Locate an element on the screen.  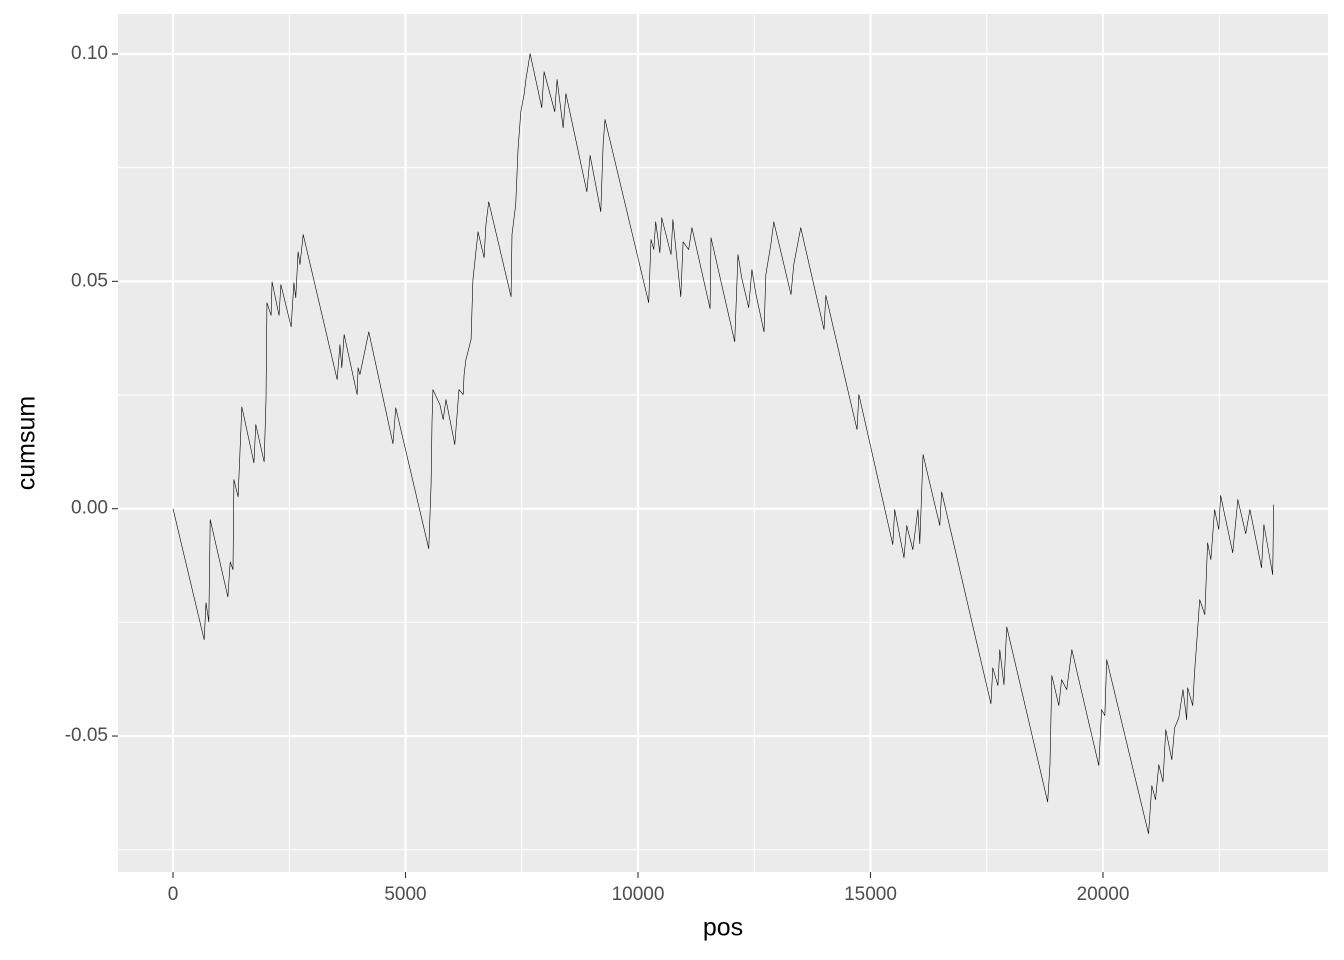
y-tick-label: -0.05 is located at coordinates (86, 735).